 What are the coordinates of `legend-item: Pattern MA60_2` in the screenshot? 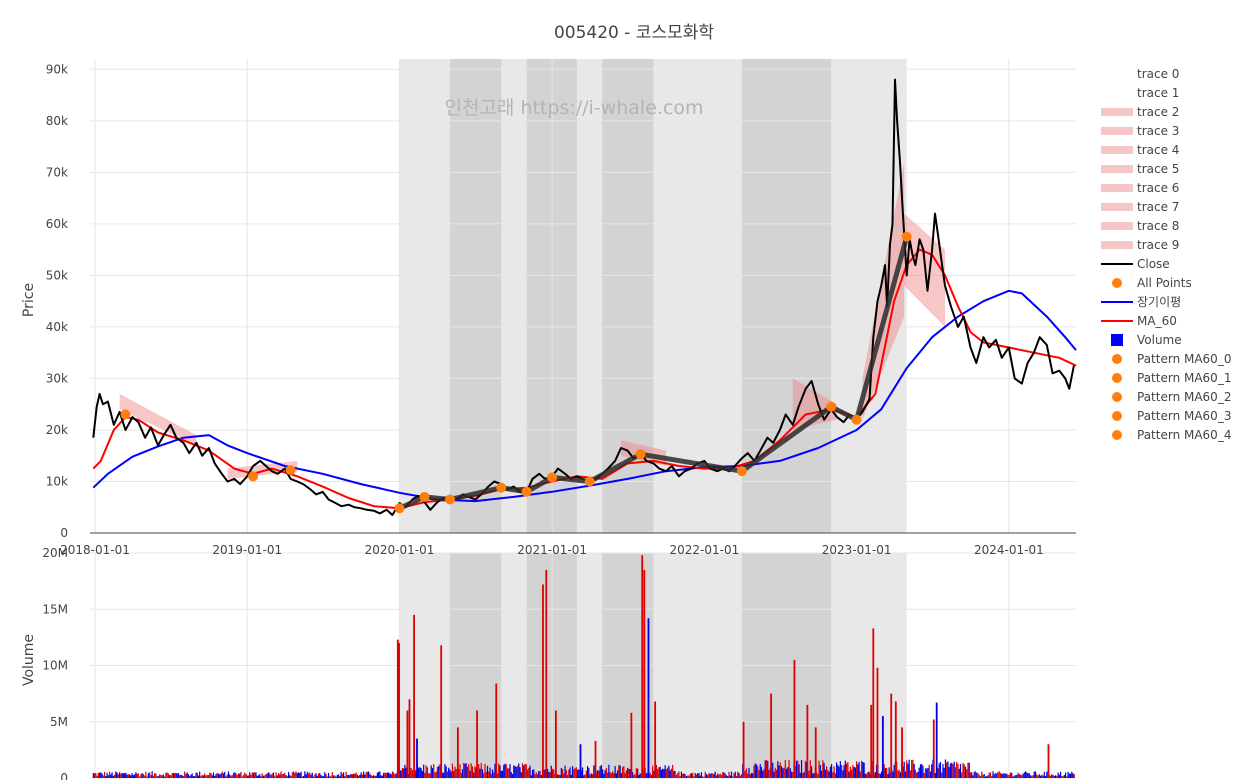 It's located at (1171, 397).